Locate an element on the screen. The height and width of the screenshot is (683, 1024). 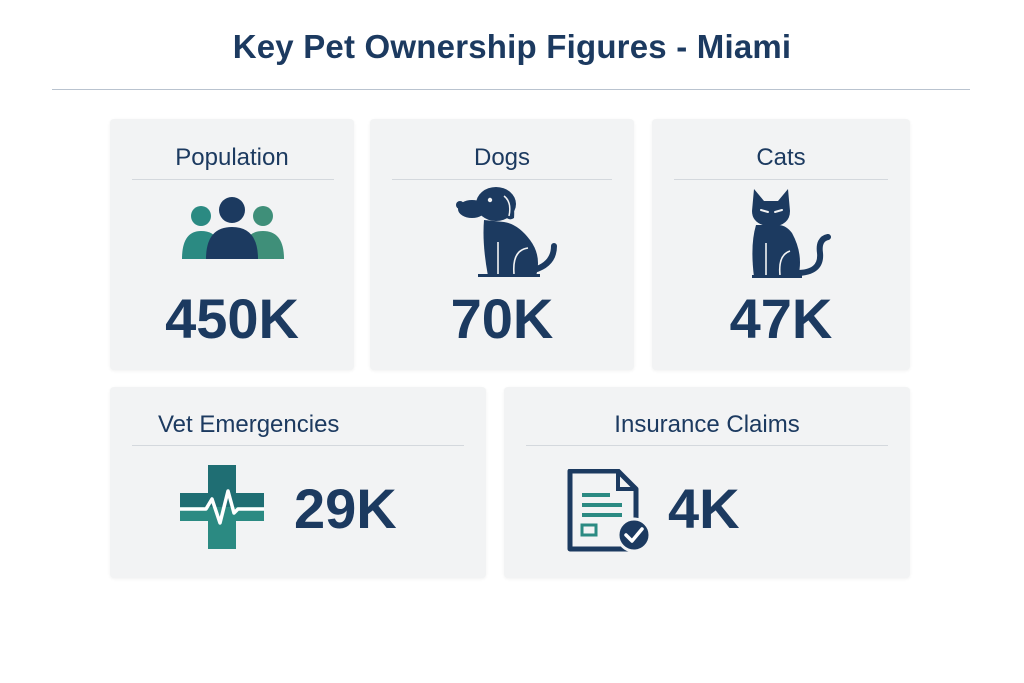
card-label: Population is located at coordinates (232, 157).